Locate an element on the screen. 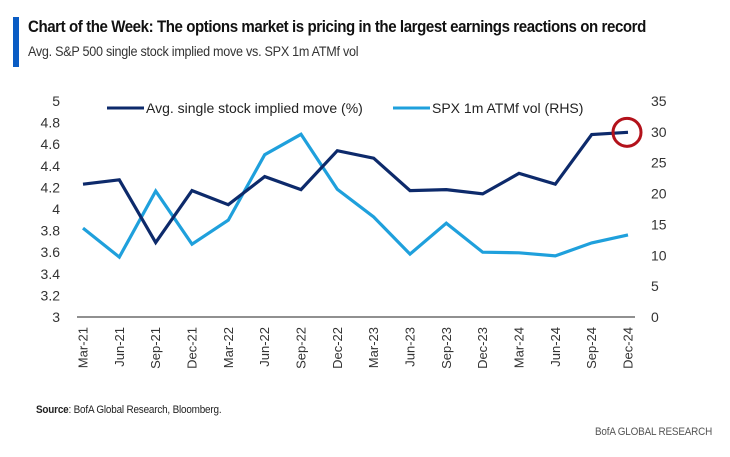 Image resolution: width=730 pixels, height=457 pixels. y-tick-left: 4.4 is located at coordinates (51, 166).